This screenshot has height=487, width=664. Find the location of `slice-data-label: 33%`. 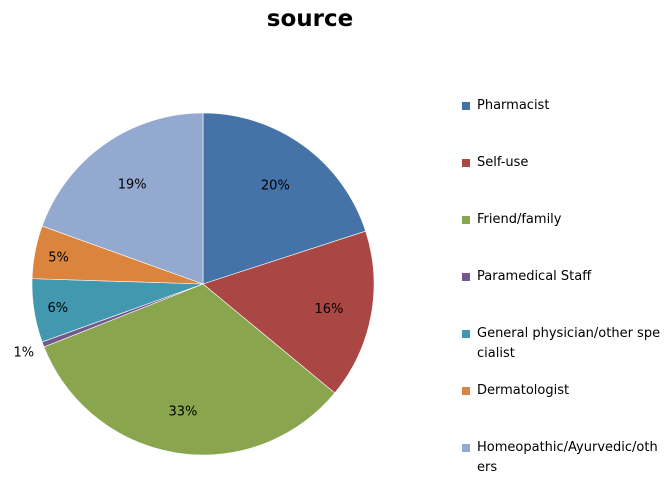

slice-data-label: 33% is located at coordinates (182, 412).